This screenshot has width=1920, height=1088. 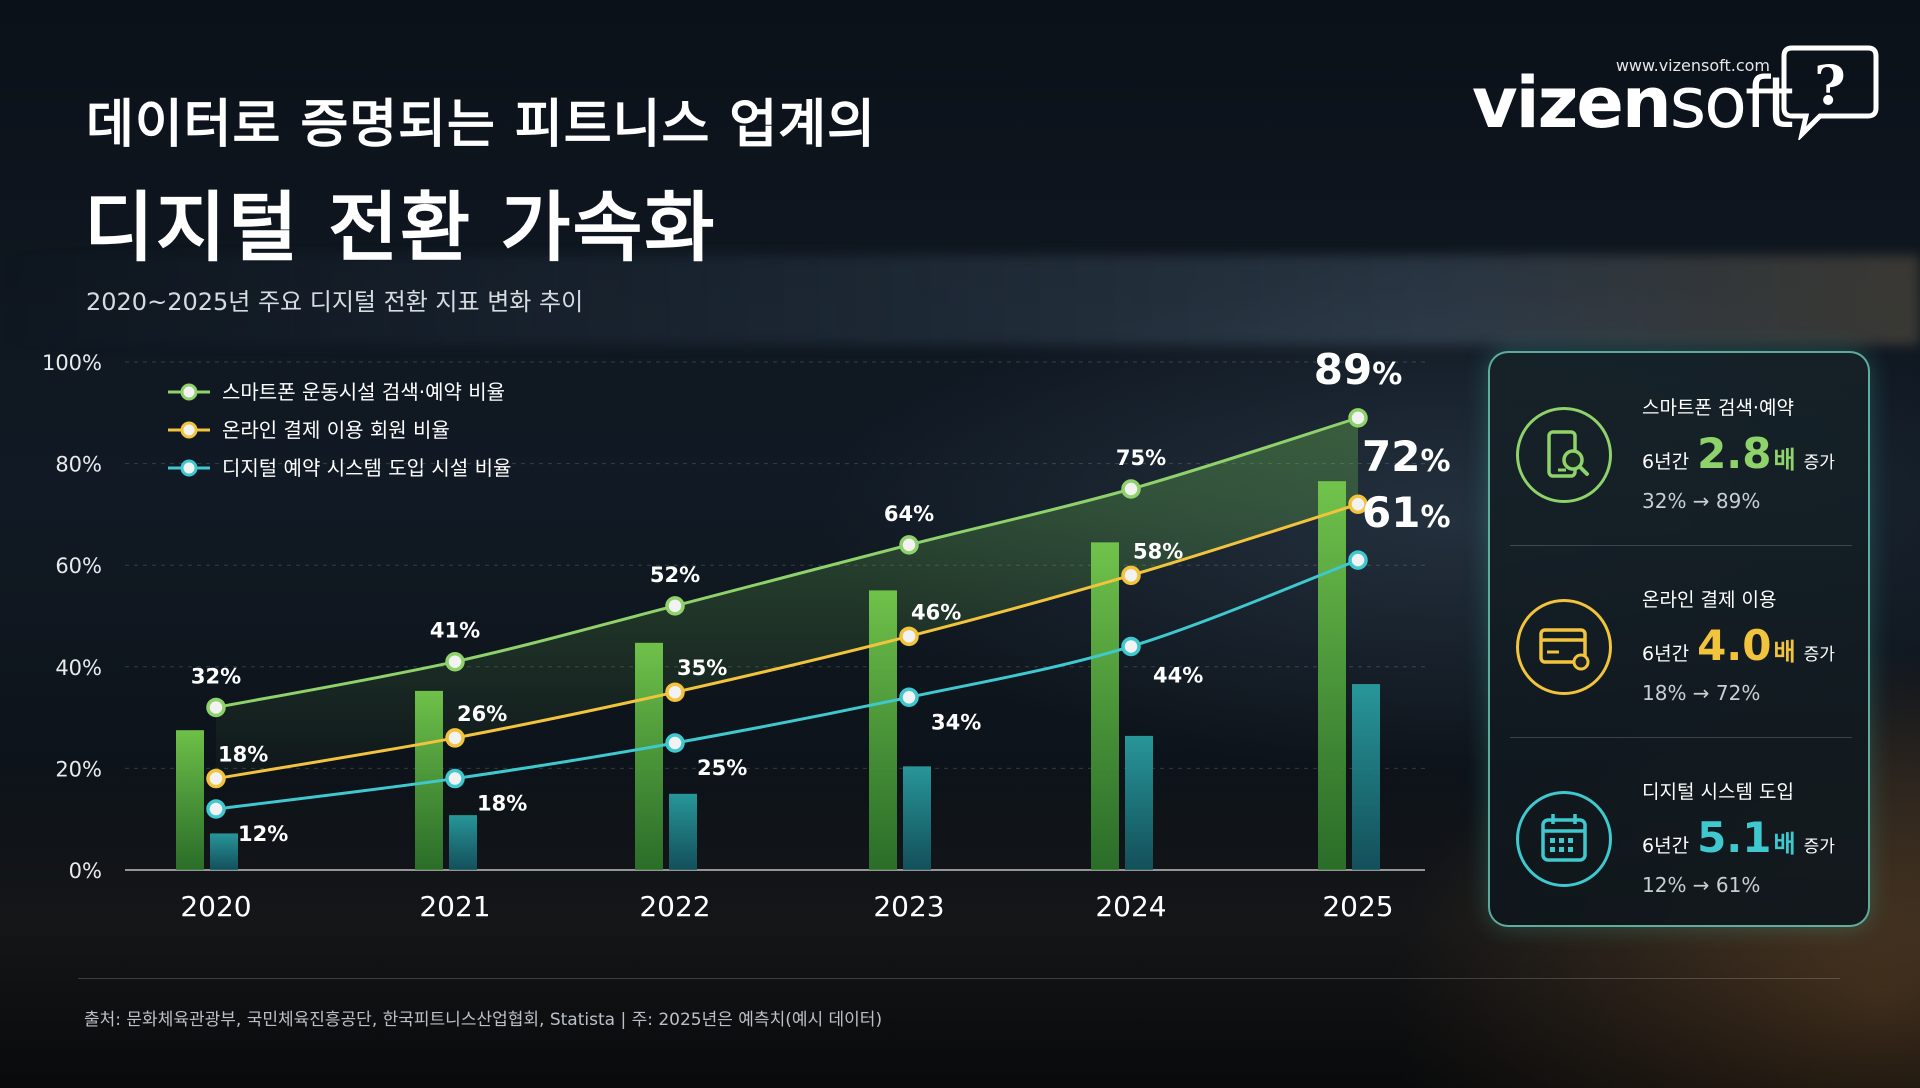 What do you see at coordinates (1130, 906) in the screenshot?
I see `x-tick-label: 2024` at bounding box center [1130, 906].